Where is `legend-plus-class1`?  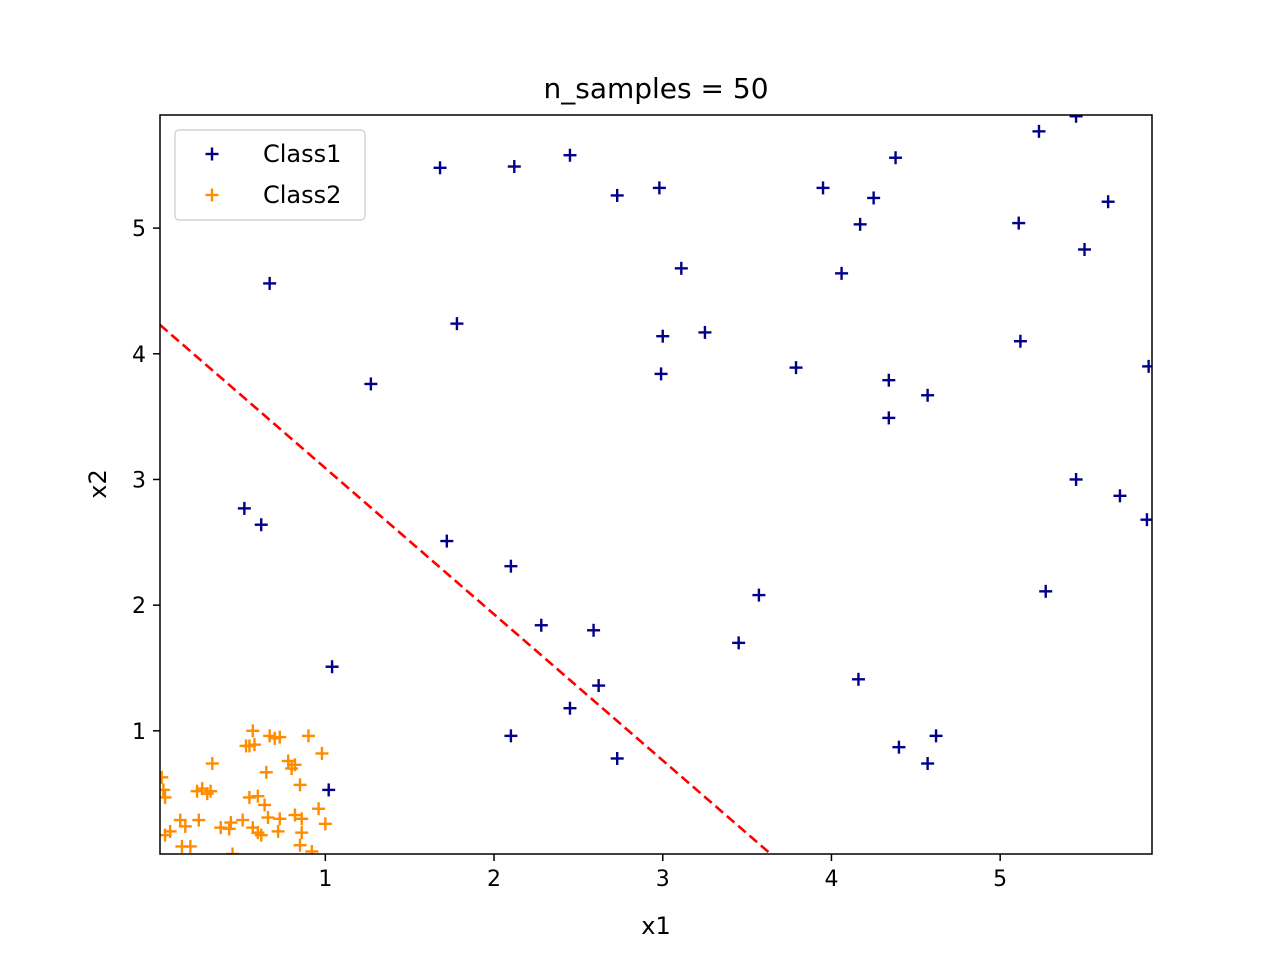
legend-plus-class1 is located at coordinates (212, 154).